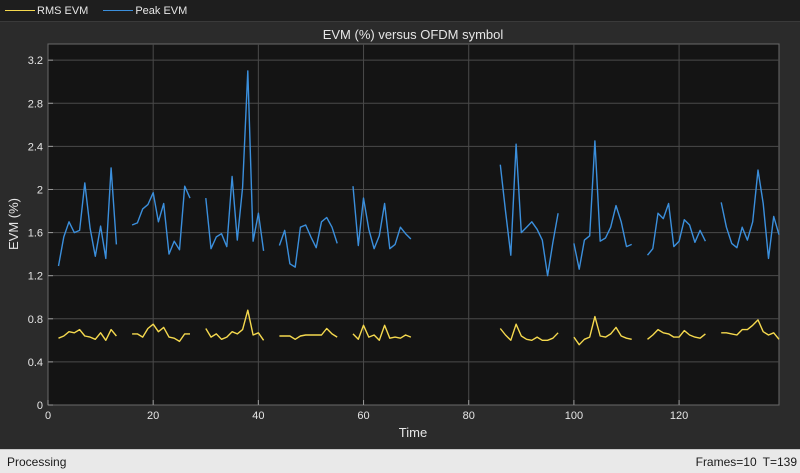 The width and height of the screenshot is (800, 473). I want to click on x-tick-label: 120, so click(679, 416).